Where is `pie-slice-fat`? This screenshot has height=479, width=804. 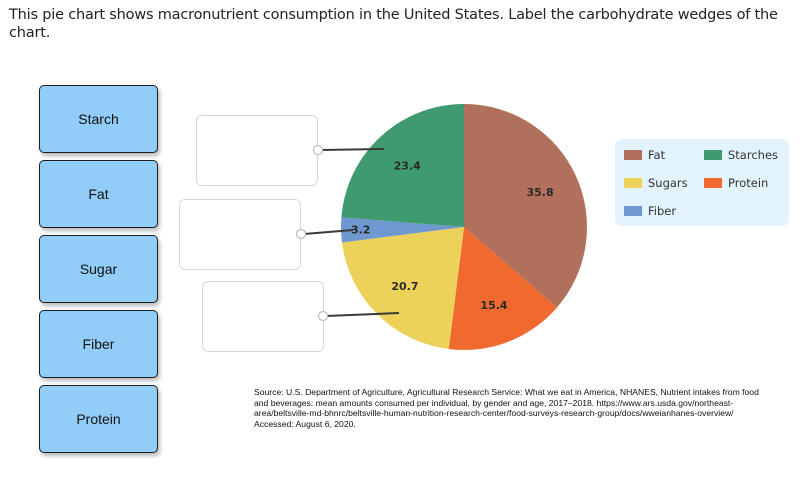 pie-slice-fat is located at coordinates (525, 206).